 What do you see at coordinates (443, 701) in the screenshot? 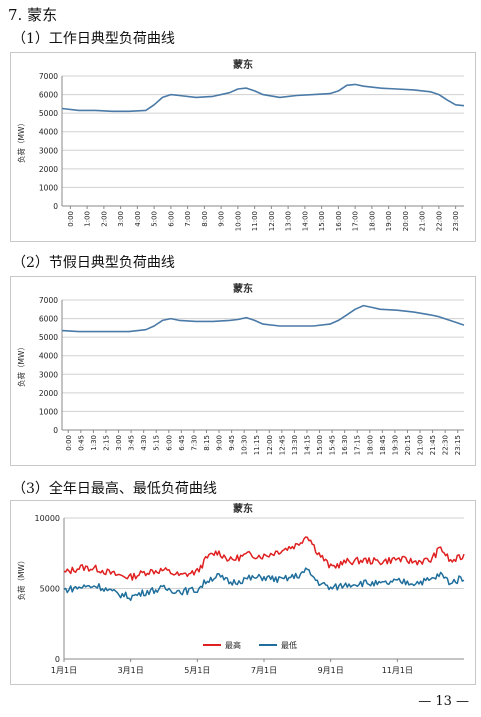
I see `page-footer: — 13 —` at bounding box center [443, 701].